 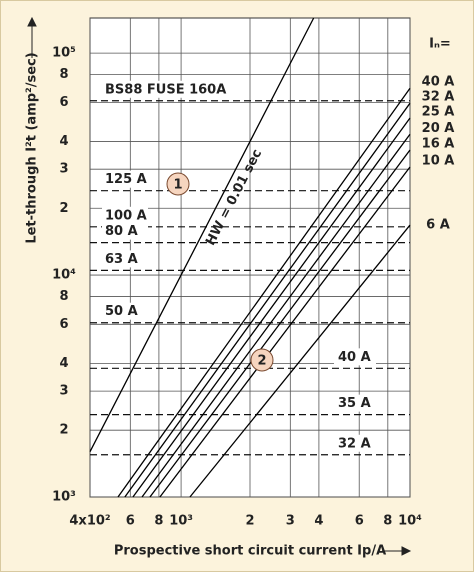 What do you see at coordinates (290, 521) in the screenshot?
I see `x-tick-label: 3` at bounding box center [290, 521].